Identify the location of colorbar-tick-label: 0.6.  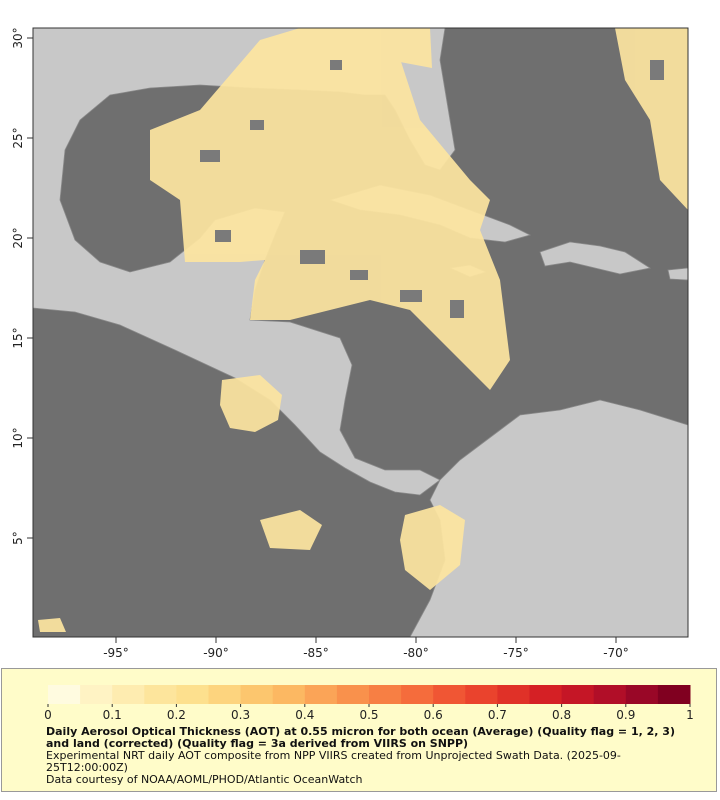
(433, 715).